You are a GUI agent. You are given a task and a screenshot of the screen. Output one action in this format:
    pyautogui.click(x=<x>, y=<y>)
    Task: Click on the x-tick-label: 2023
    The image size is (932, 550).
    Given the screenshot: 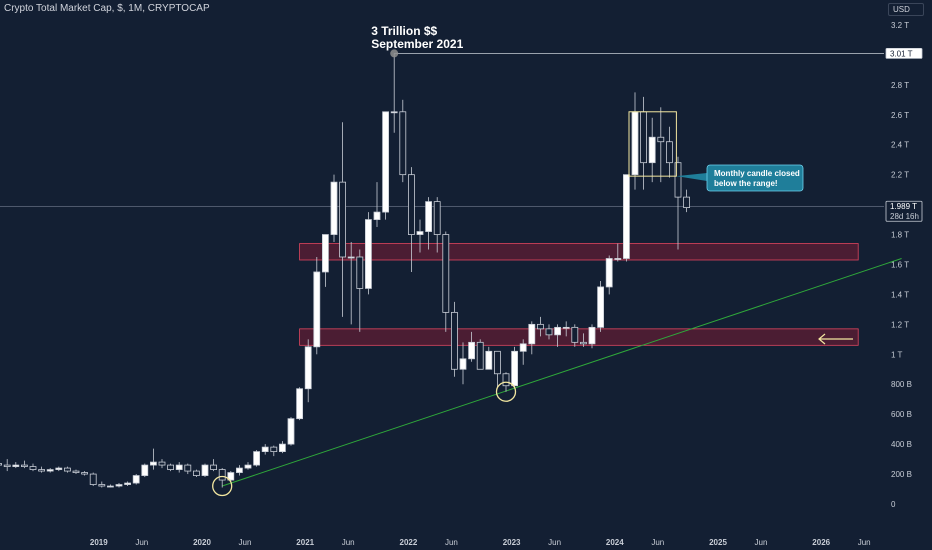 What is the action you would take?
    pyautogui.click(x=512, y=542)
    